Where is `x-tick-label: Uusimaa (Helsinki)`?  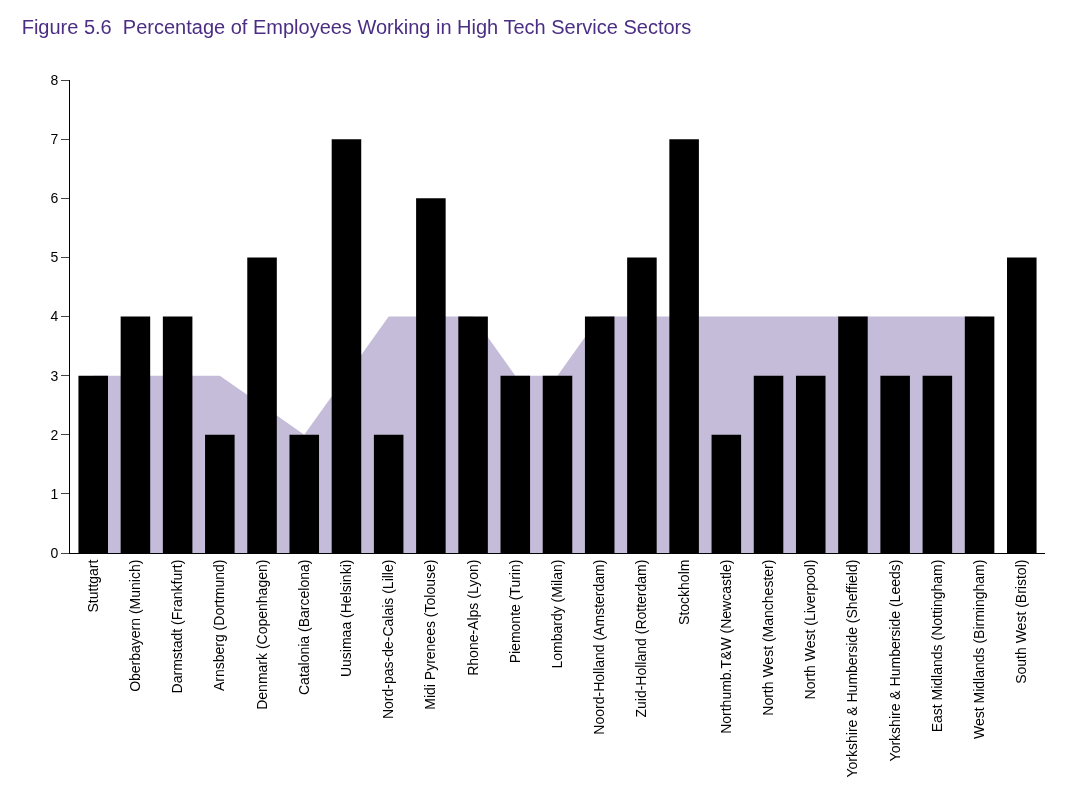
x-tick-label: Uusimaa (Helsinki) is located at coordinates (346, 618).